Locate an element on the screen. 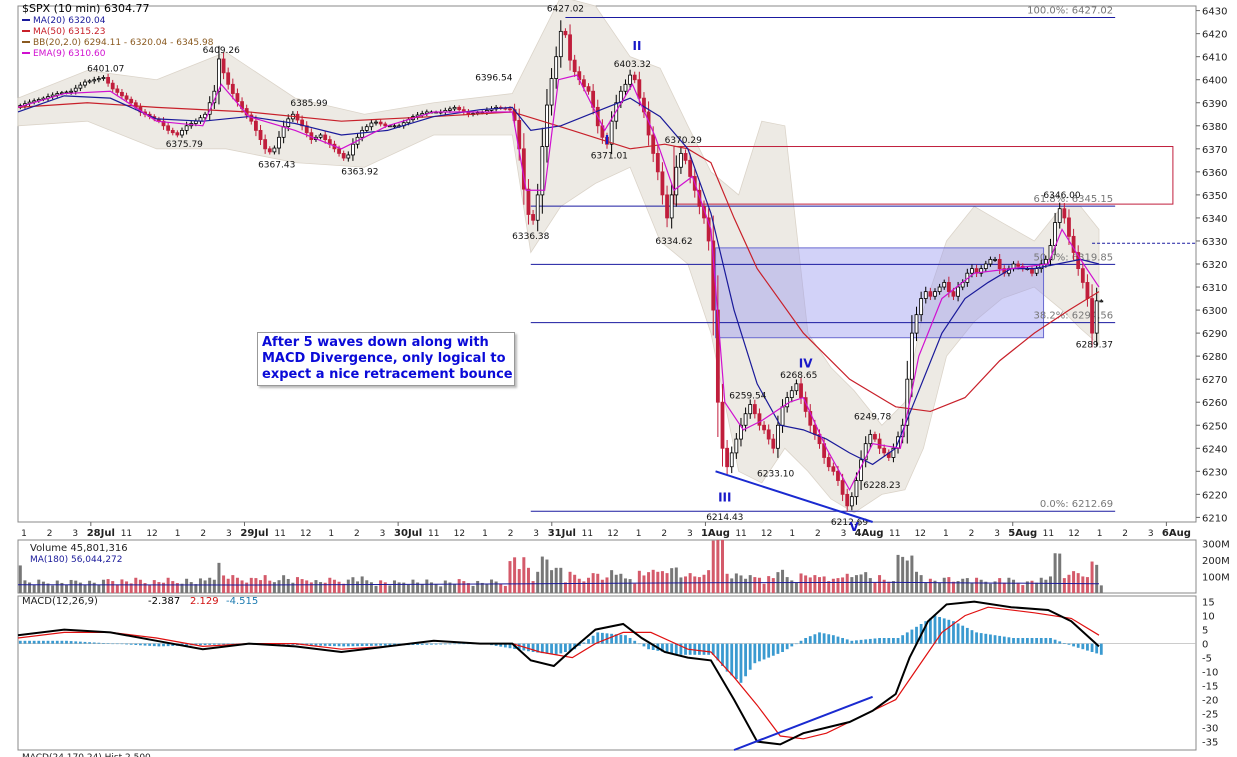  x-tick-label: 29Jul is located at coordinates (254, 533).